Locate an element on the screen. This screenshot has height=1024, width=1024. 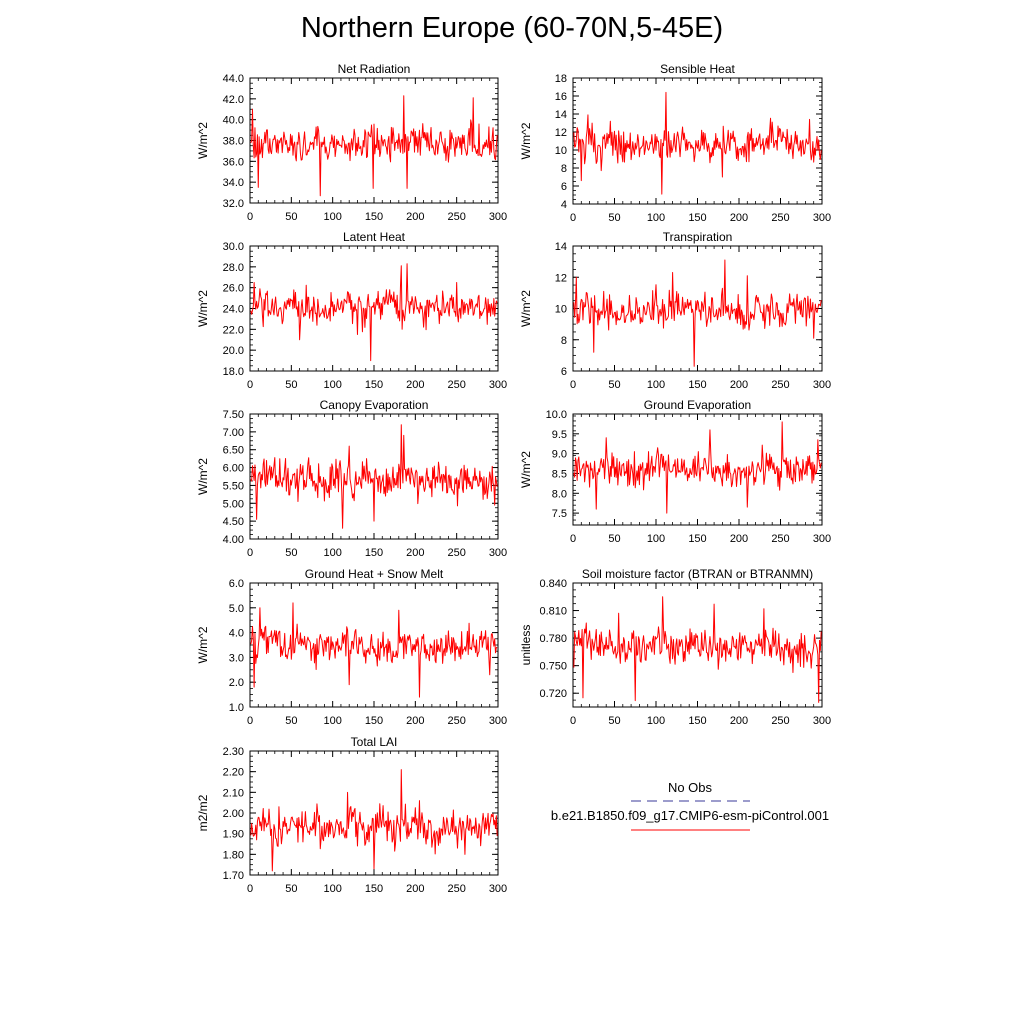
y-tick-label: 3.0 is located at coordinates (236, 658).